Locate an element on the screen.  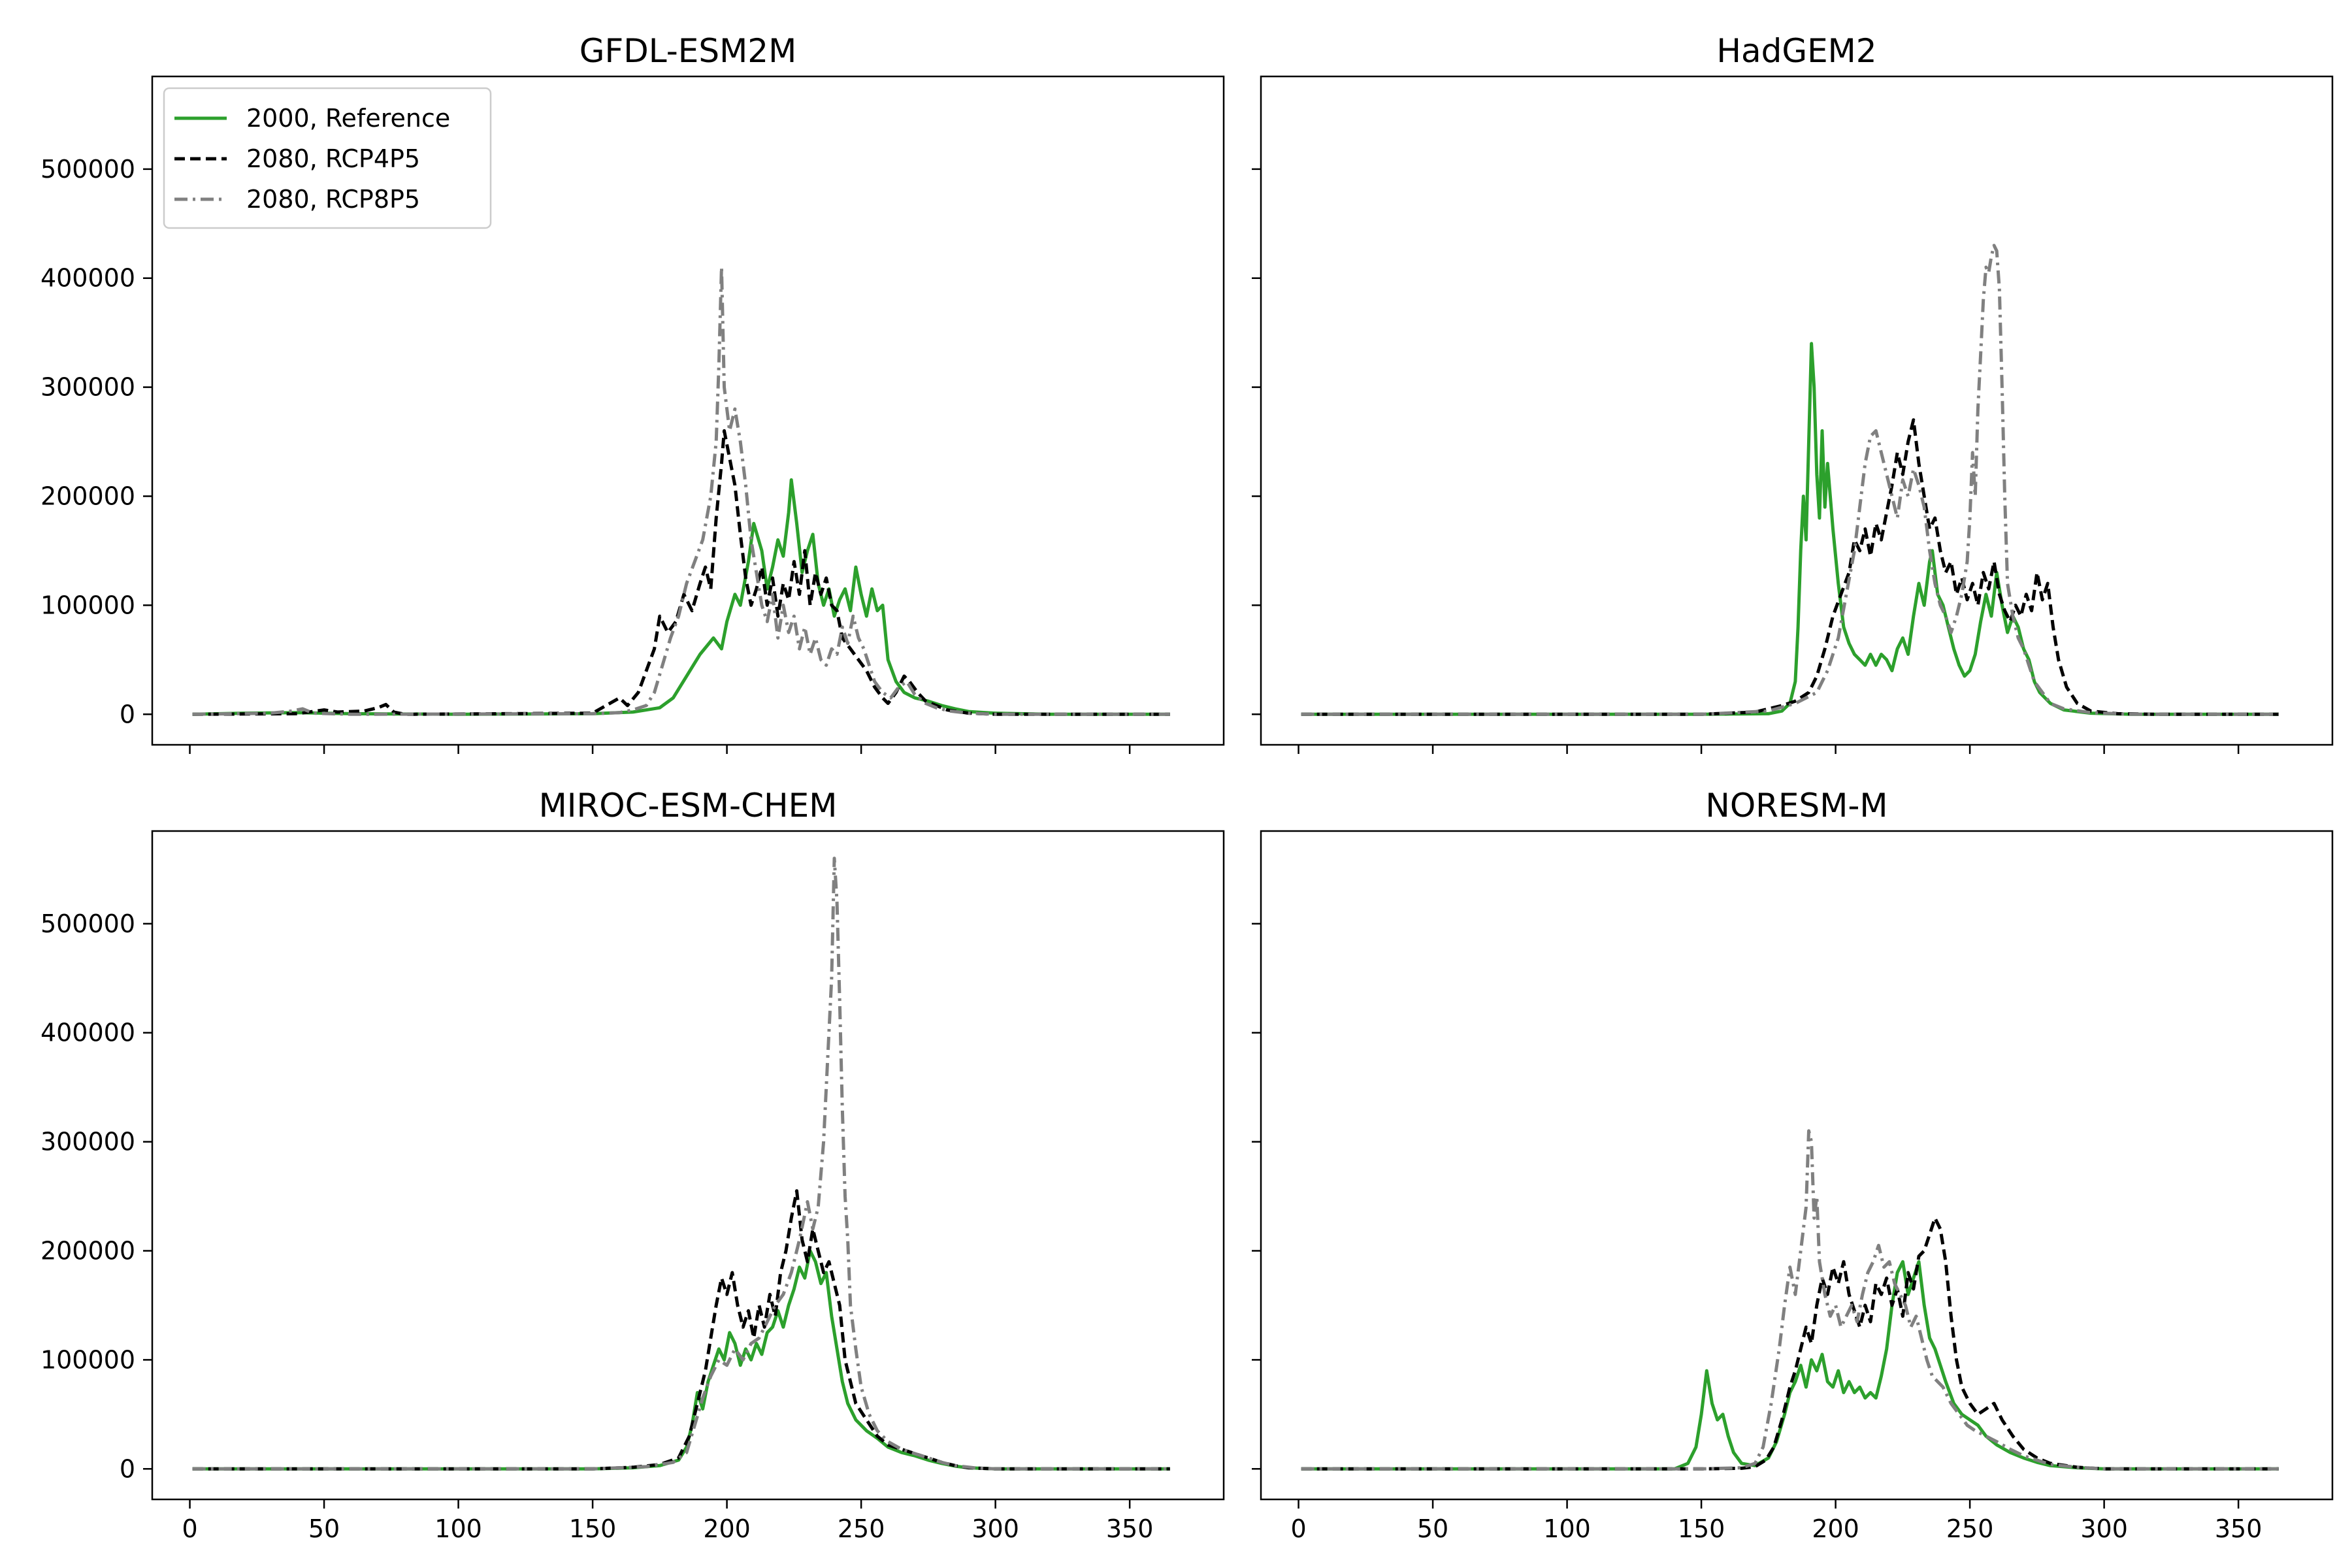
panel-title: GFDL-ESM2M is located at coordinates (688, 51).